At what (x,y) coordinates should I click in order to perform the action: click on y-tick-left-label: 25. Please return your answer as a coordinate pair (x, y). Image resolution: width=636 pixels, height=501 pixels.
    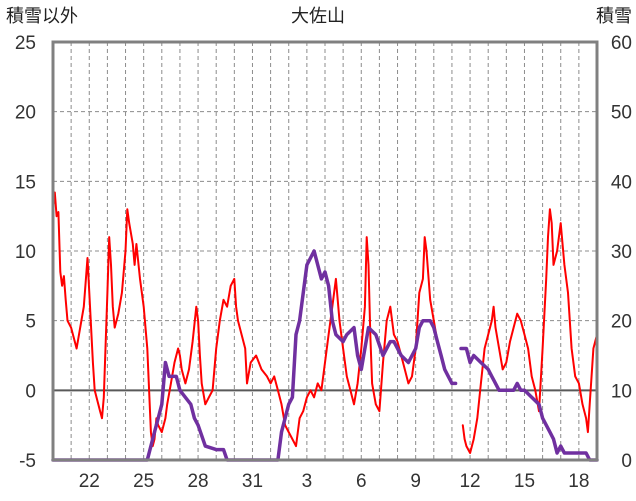
    Looking at the image, I should click on (25, 43).